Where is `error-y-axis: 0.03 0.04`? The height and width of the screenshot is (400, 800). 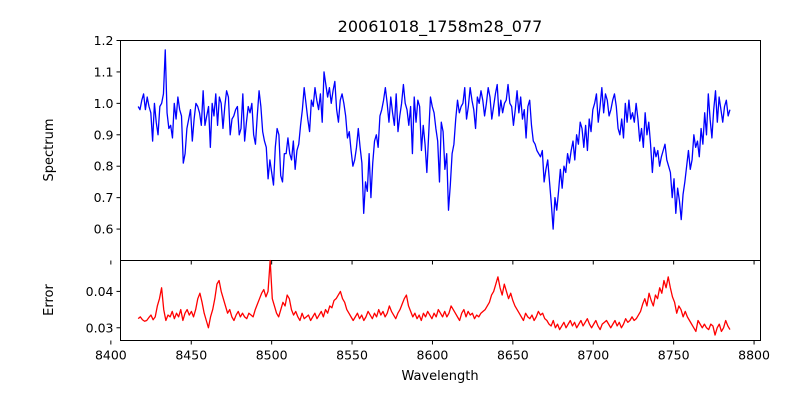 error-y-axis: 0.03 0.04 is located at coordinates (420, 314).